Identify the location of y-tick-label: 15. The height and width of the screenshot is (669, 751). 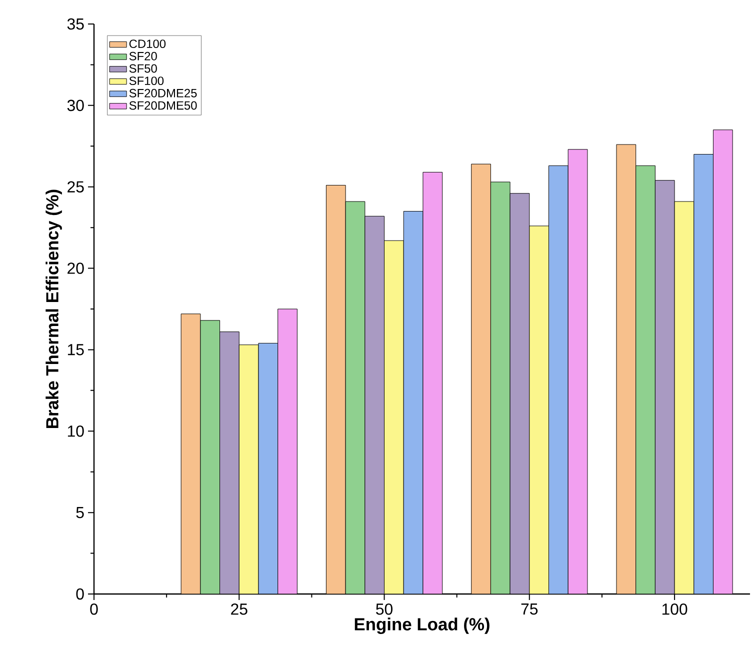
(76, 350).